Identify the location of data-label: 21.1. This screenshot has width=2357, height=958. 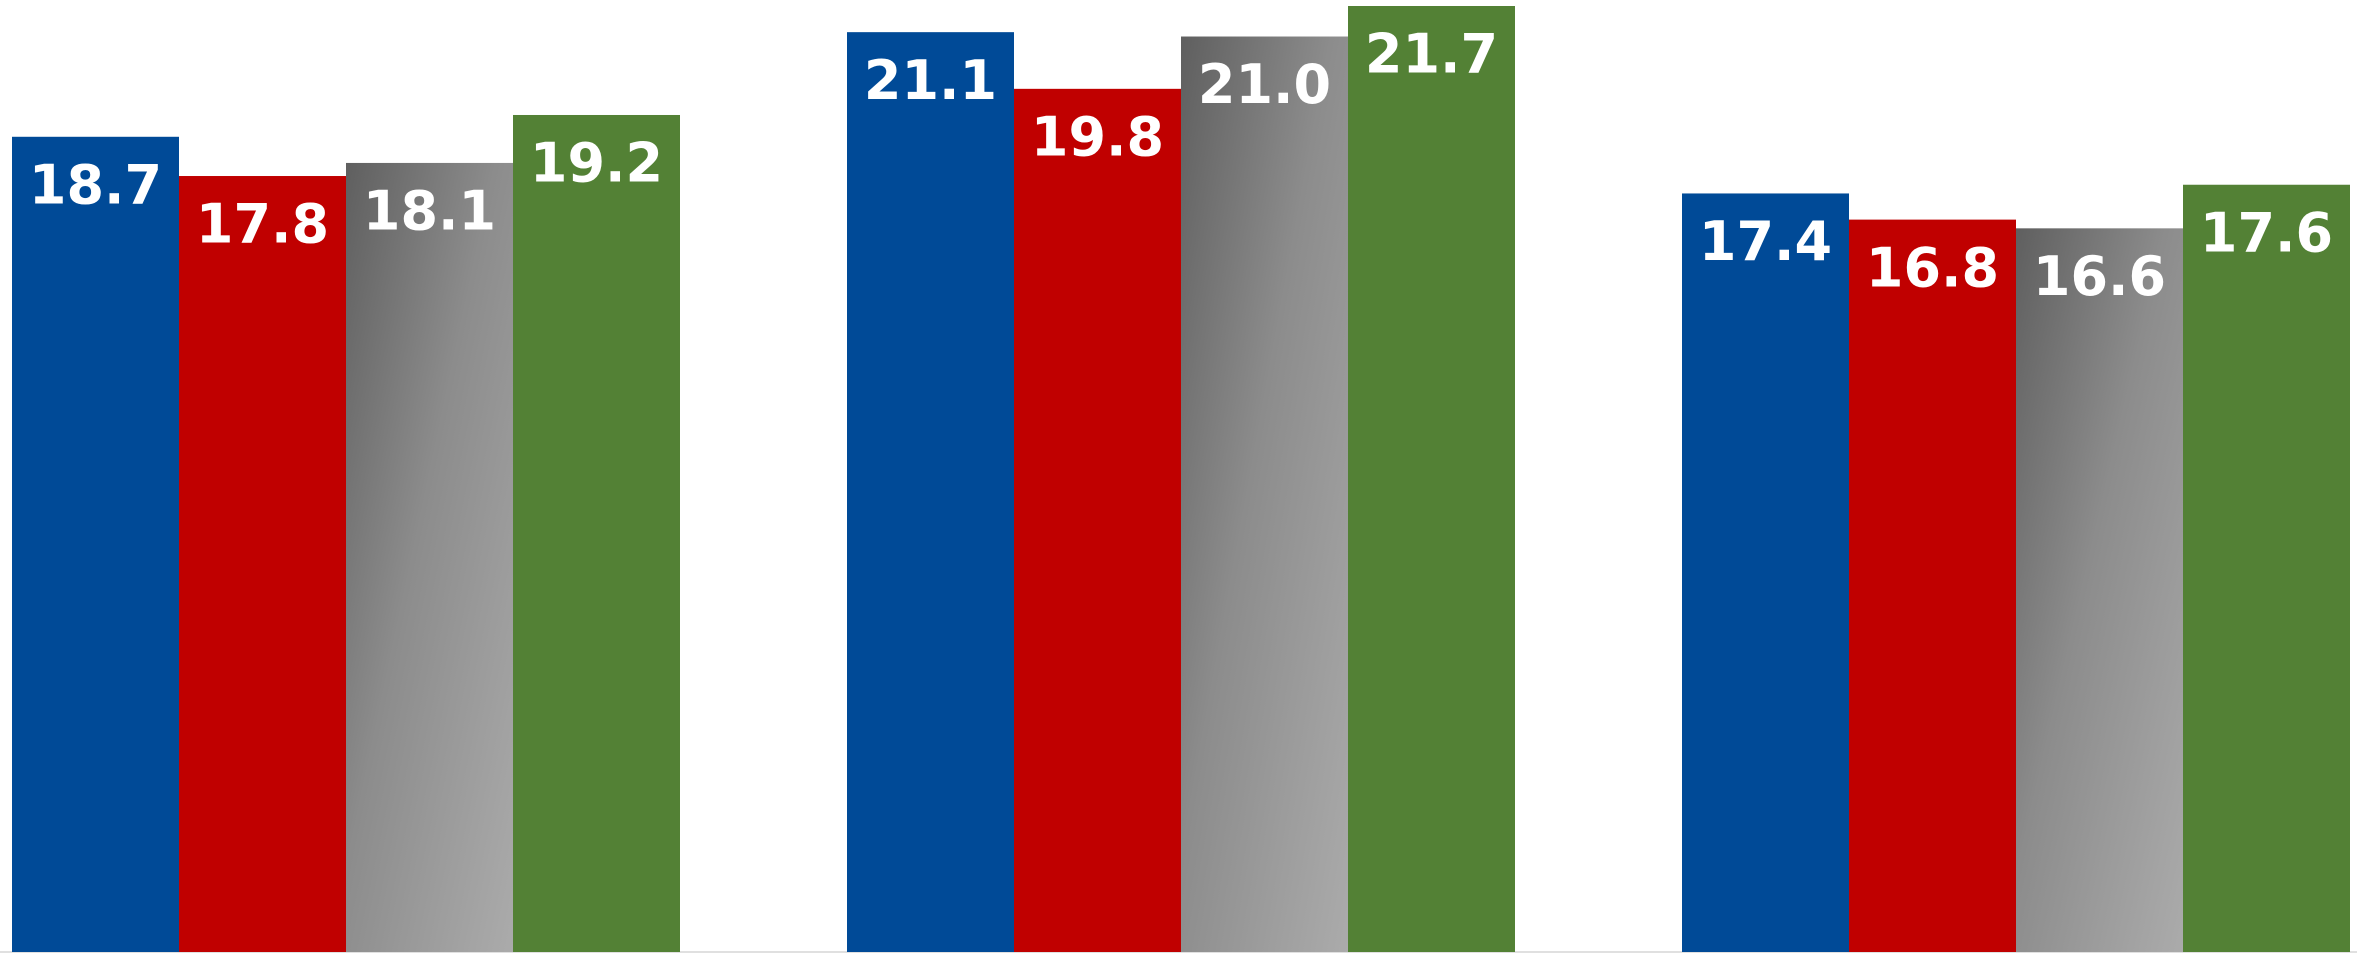
(930, 80).